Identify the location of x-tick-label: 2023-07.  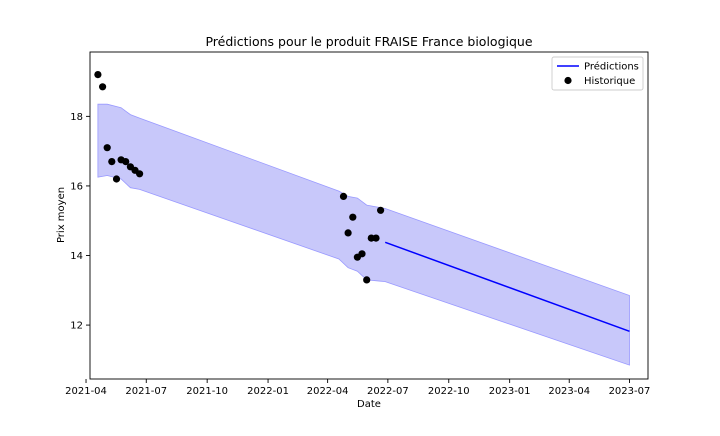
(630, 391).